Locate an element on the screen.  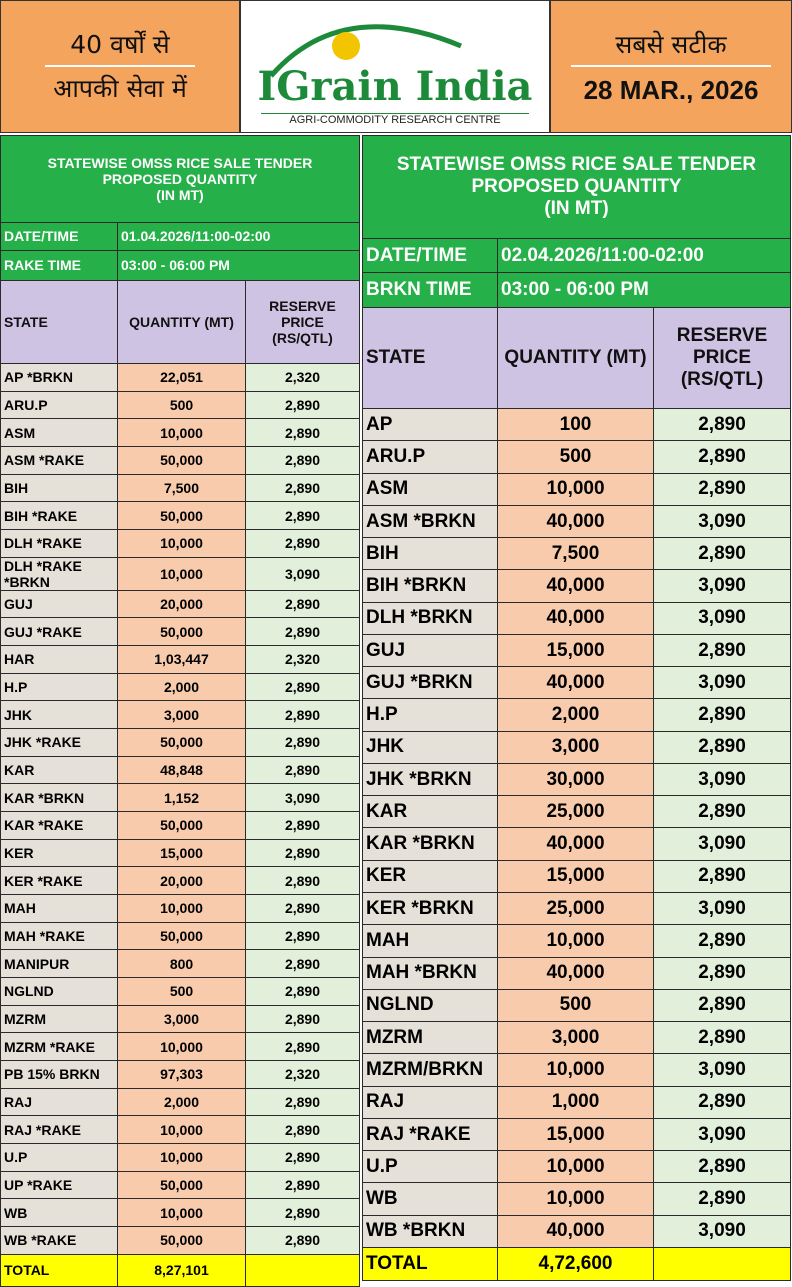
data-row: DLH *RAKE 10,000 2,890 is located at coordinates (180, 543).